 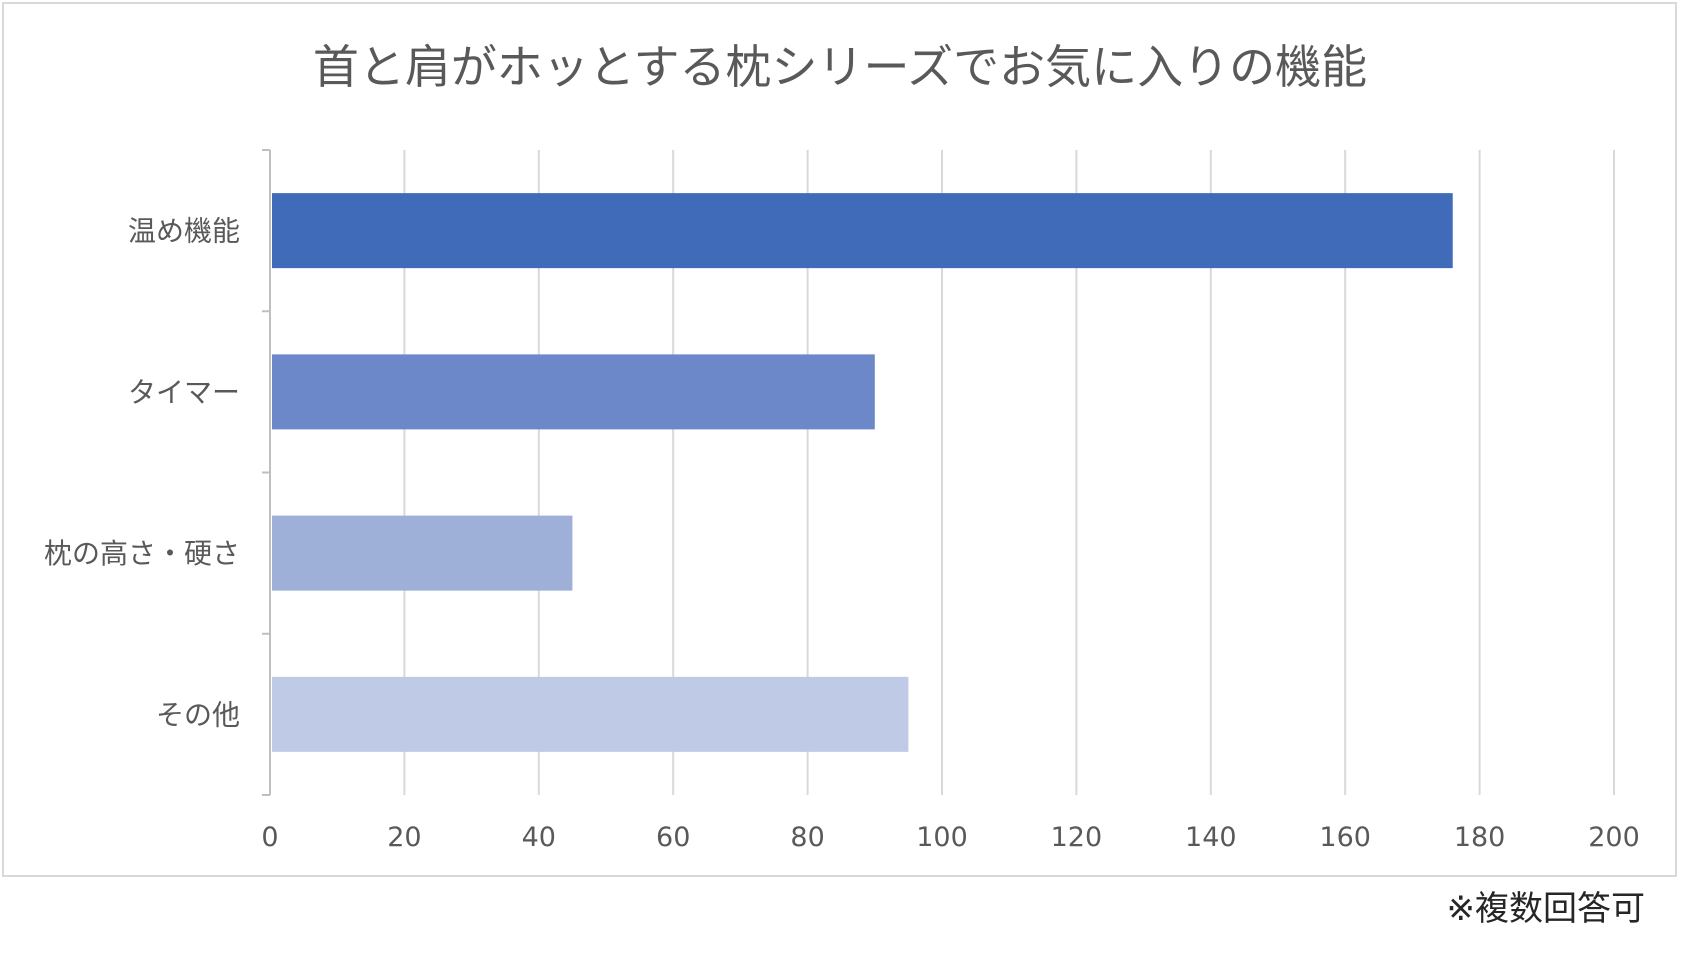 What do you see at coordinates (269, 837) in the screenshot?
I see `x-tick-label-0: 0` at bounding box center [269, 837].